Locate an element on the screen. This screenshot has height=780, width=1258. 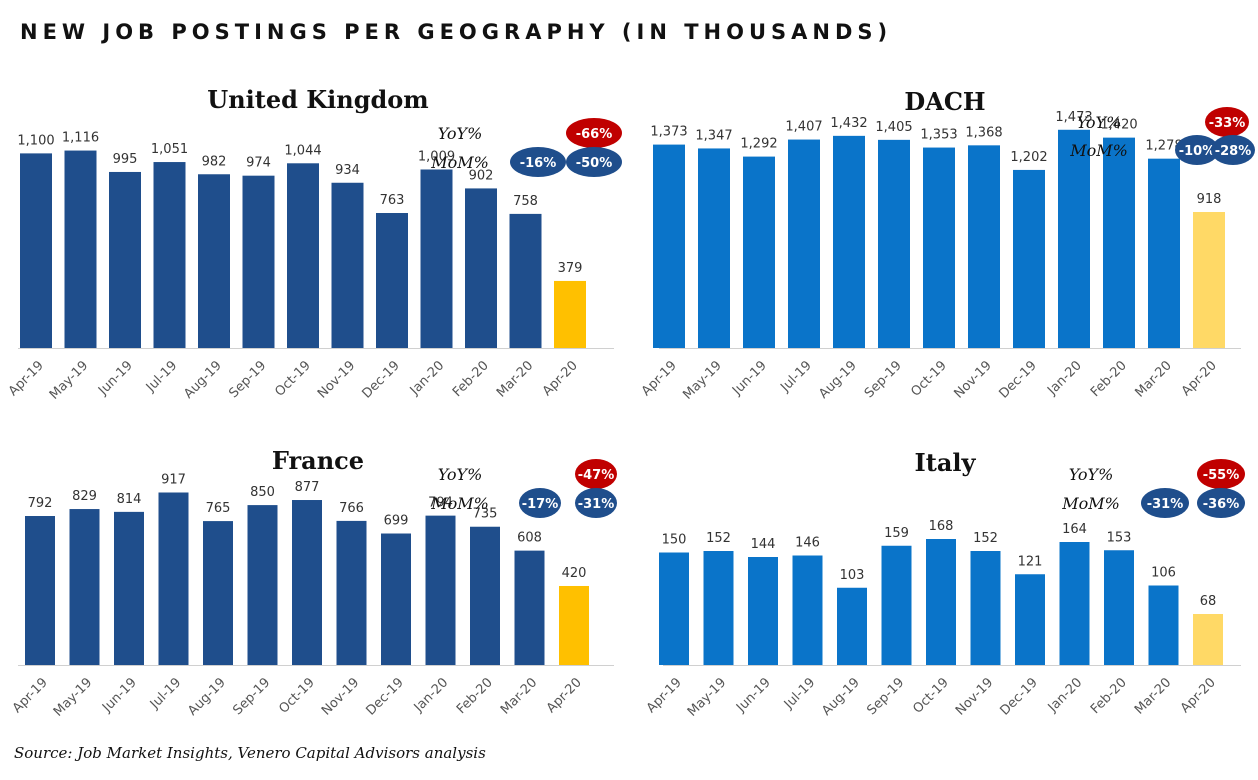
data-label: 829 is located at coordinates (84, 496).